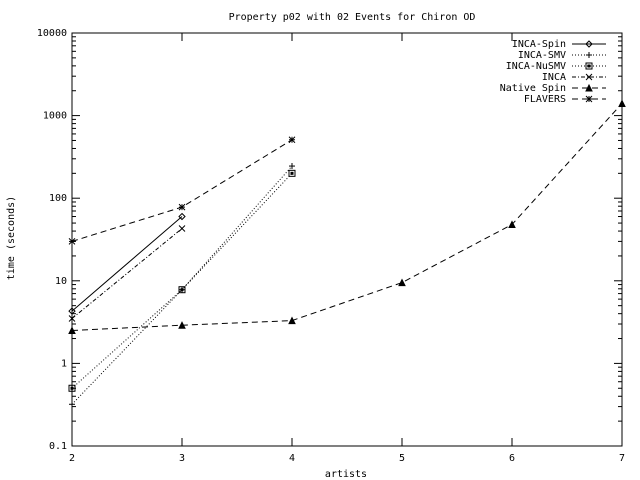 Image resolution: width=640 pixels, height=480 pixels. Describe the element at coordinates (58, 446) in the screenshot. I see `y-tick-label: 0.1` at that location.